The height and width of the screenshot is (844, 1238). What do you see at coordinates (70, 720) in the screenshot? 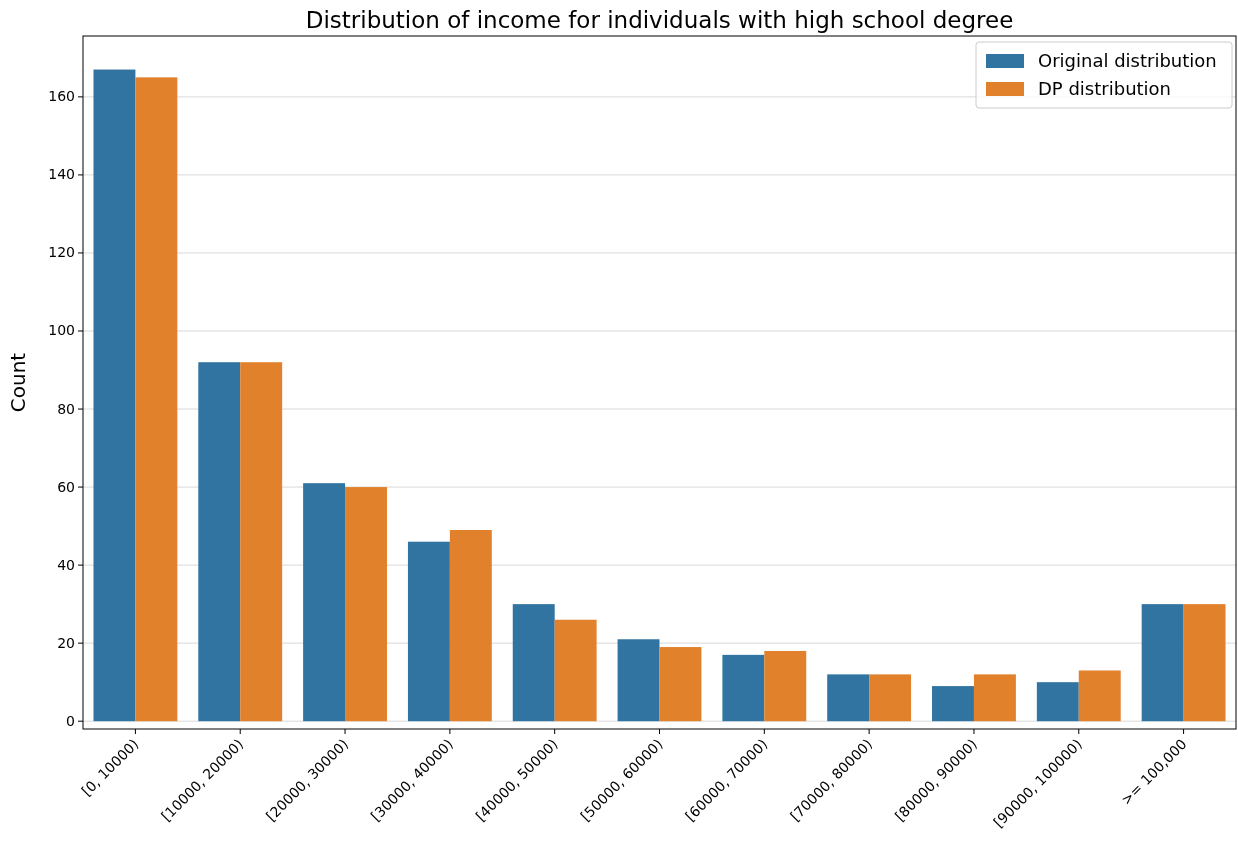
I see `y-tick-label: 0` at bounding box center [70, 720].